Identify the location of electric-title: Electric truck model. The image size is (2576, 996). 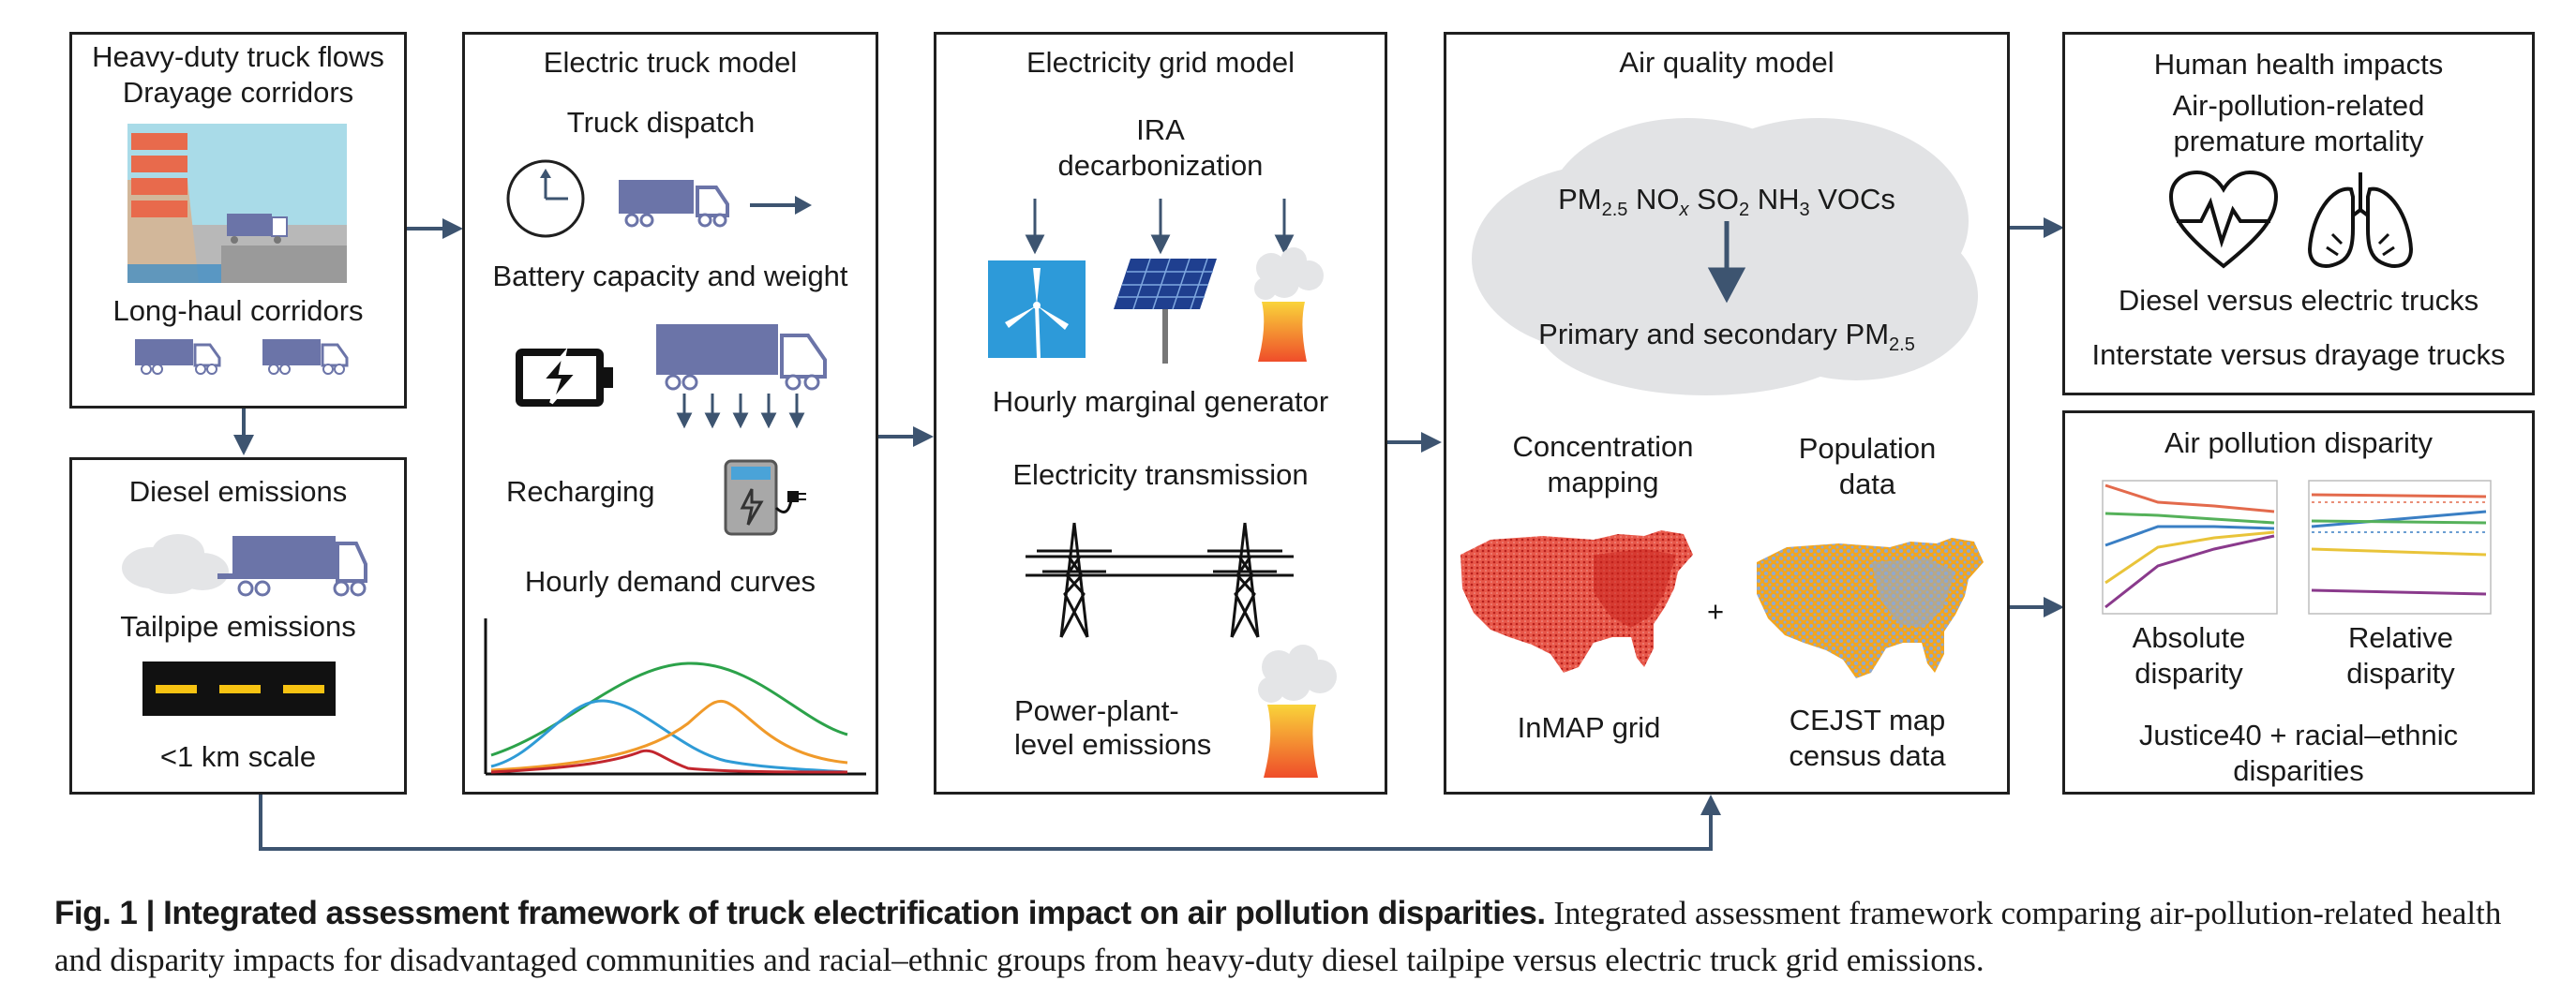
(670, 62).